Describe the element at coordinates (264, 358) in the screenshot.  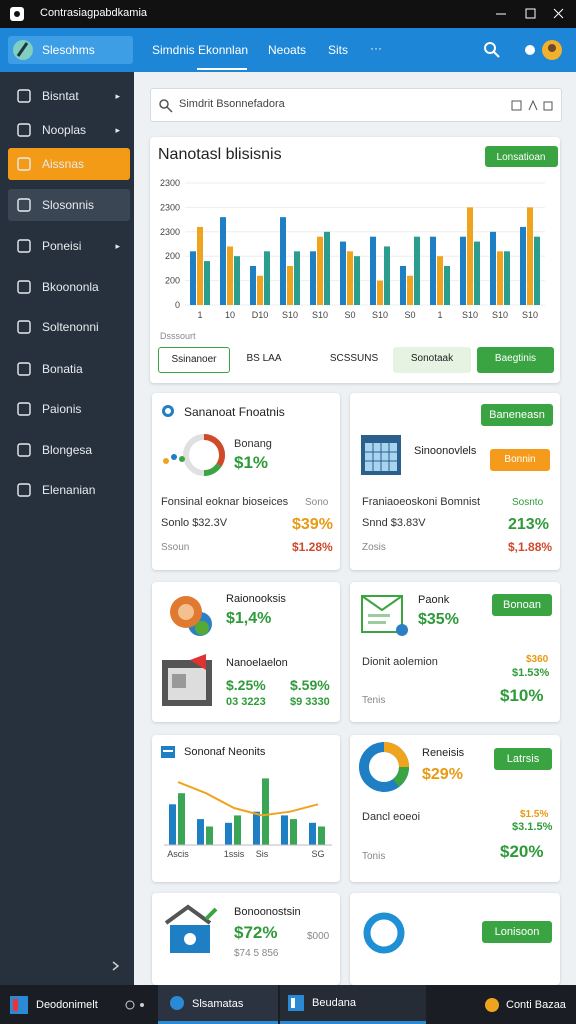
I see `chart-action: BS LAA` at that location.